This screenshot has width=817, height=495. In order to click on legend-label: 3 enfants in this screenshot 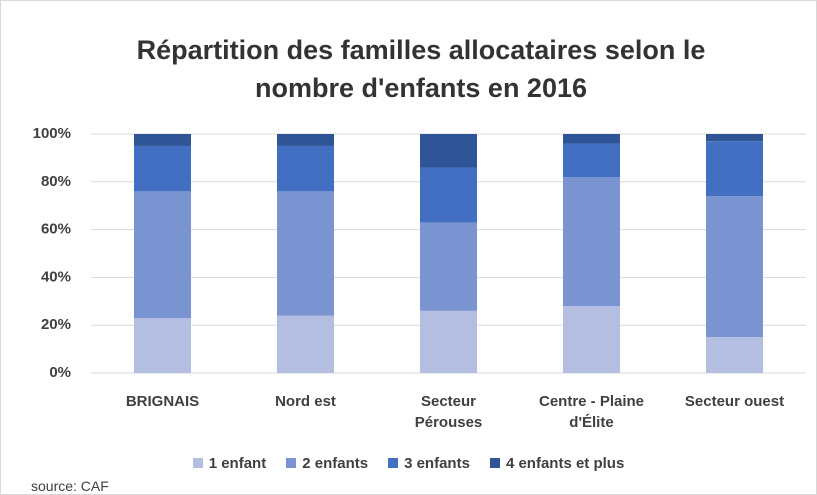, I will do `click(437, 463)`.